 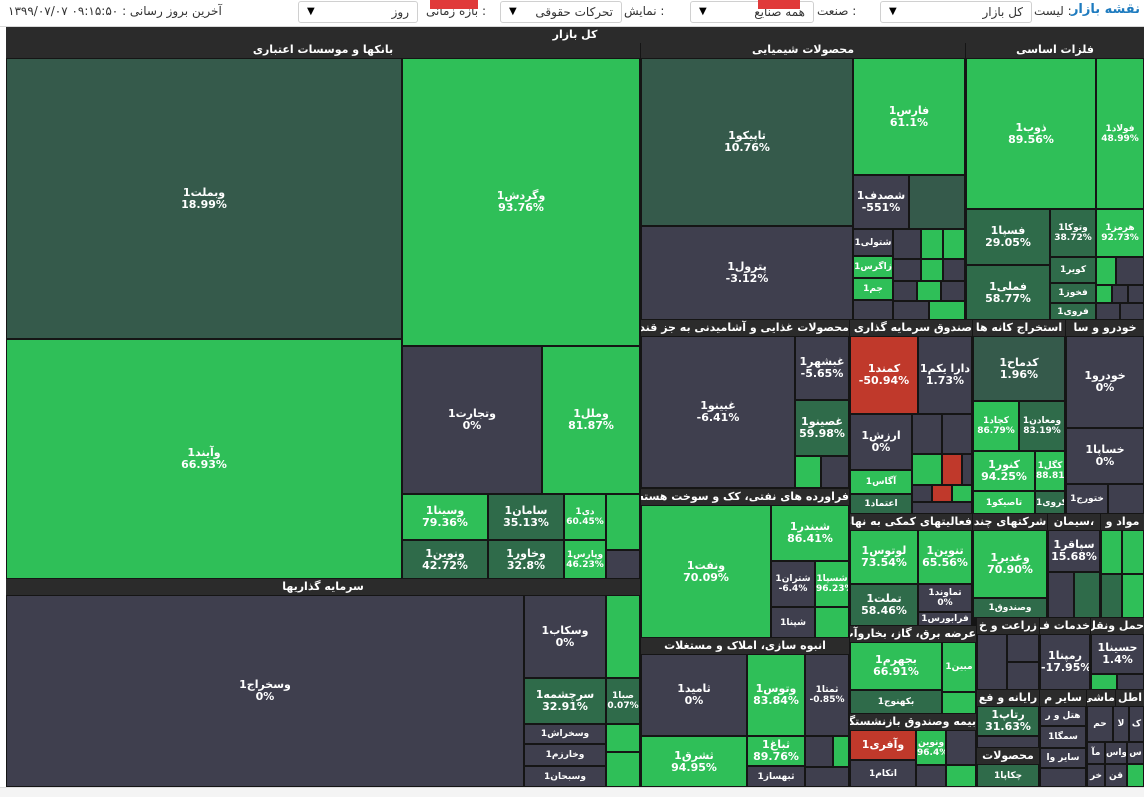 I want to click on stock-cell: بجهرم1 66.91%, so click(x=896, y=666).